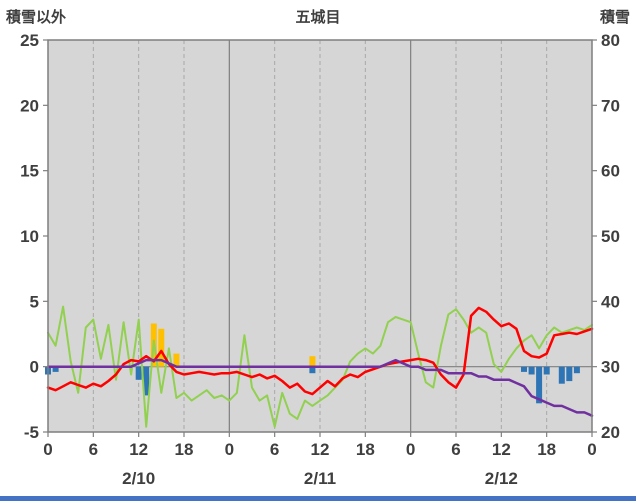 Image resolution: width=636 pixels, height=501 pixels. What do you see at coordinates (614, 17) in the screenshot?
I see `right-axis-title: 積雪` at bounding box center [614, 17].